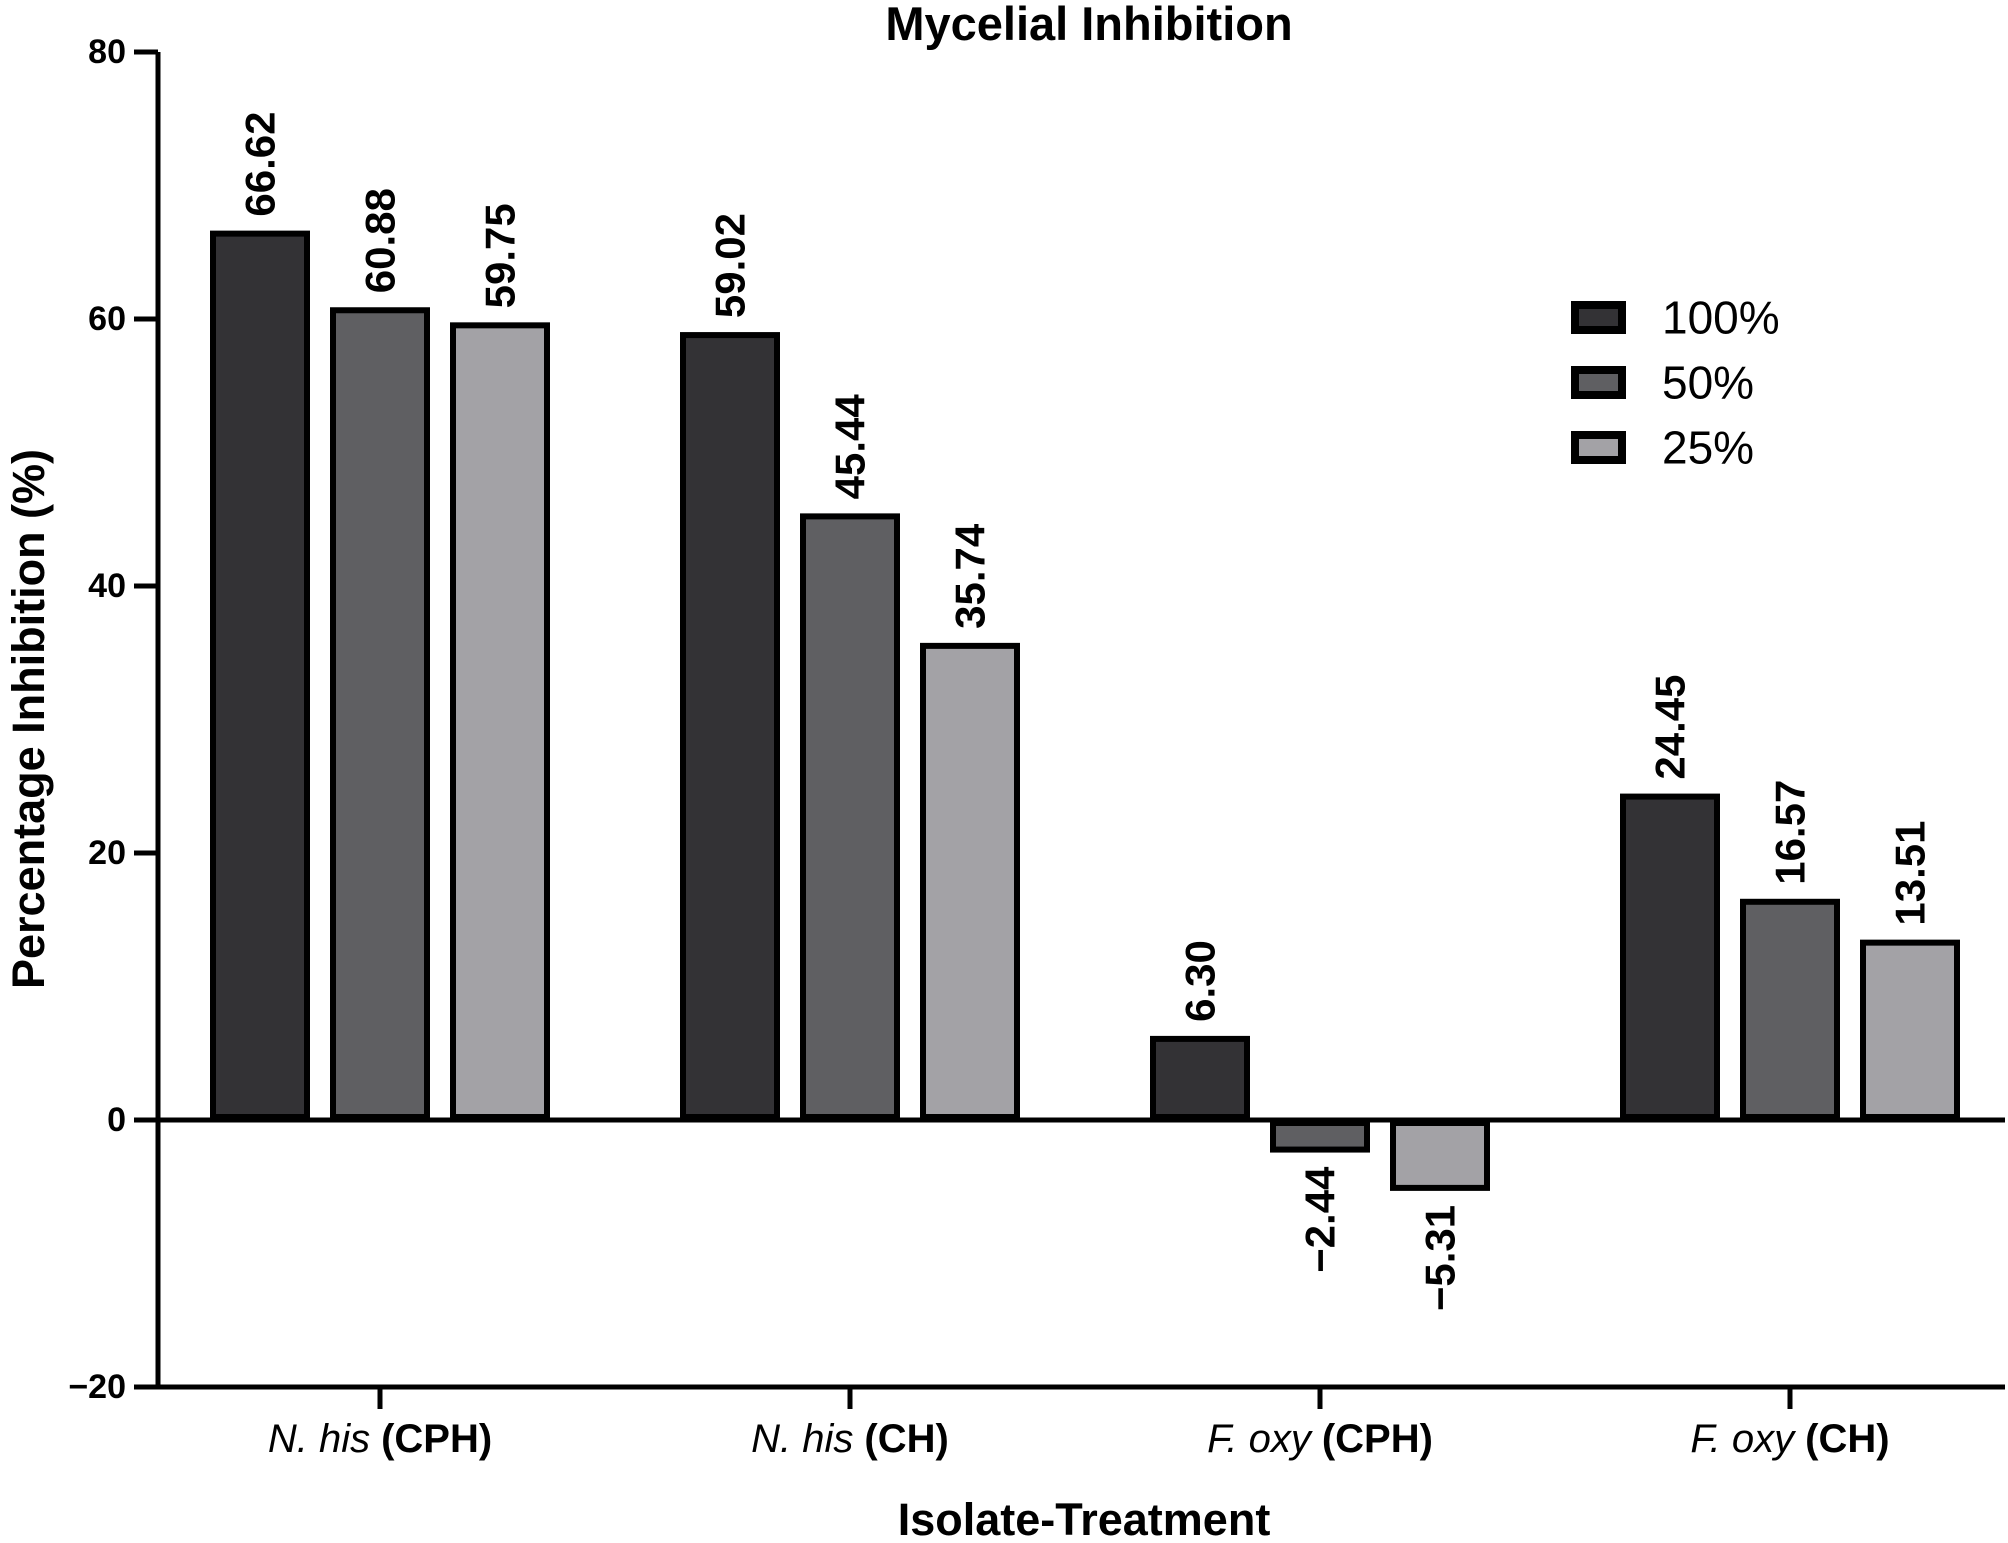  I want to click on bar-value-label: 24.45, so click(1670, 726).